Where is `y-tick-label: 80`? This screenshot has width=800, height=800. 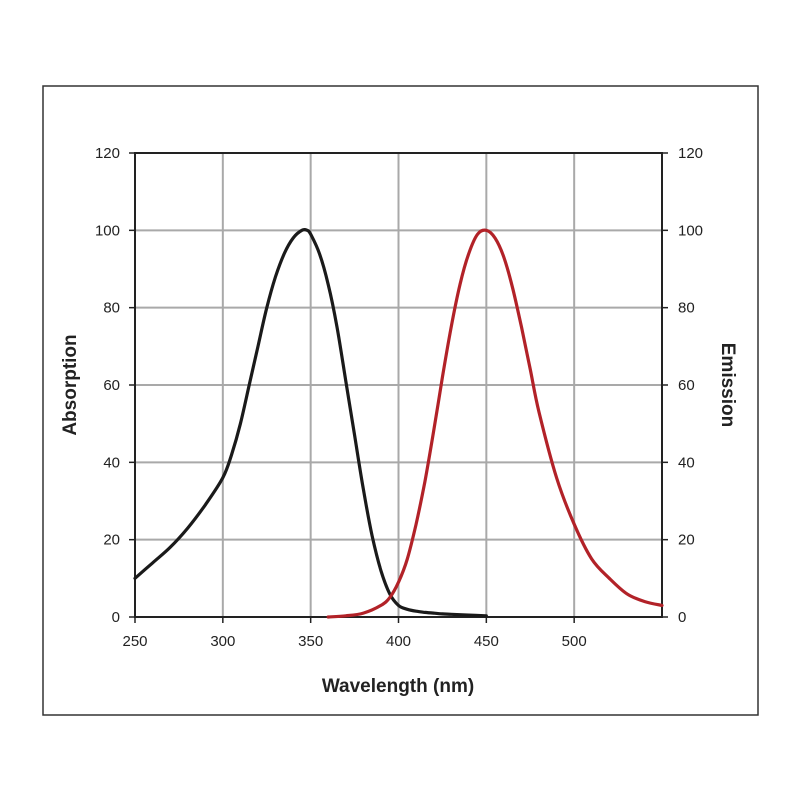 y-tick-label: 80 is located at coordinates (111, 308).